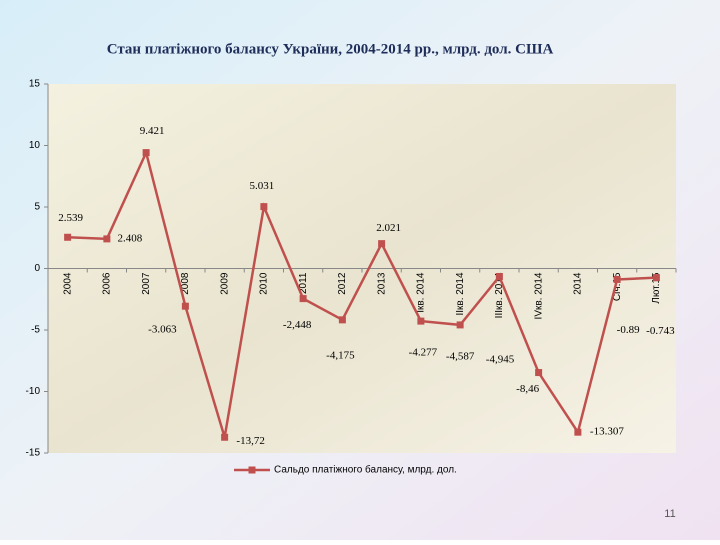  What do you see at coordinates (70, 218) in the screenshot?
I see `data-label: 2.539` at bounding box center [70, 218].